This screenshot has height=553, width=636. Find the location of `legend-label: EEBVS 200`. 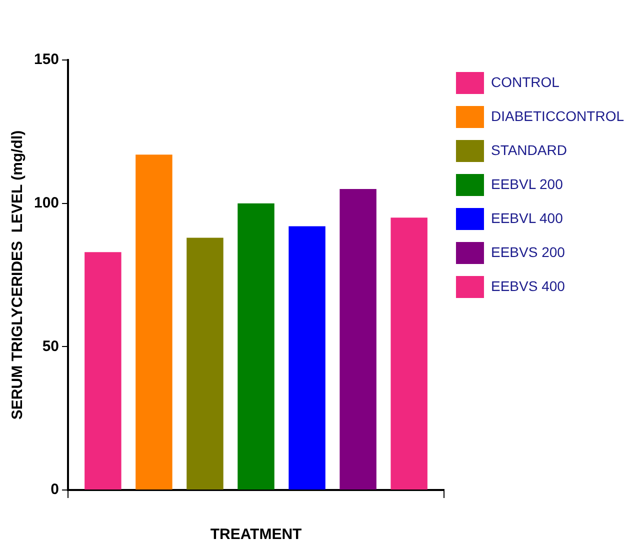

legend-label: EEBVS 200 is located at coordinates (528, 252).